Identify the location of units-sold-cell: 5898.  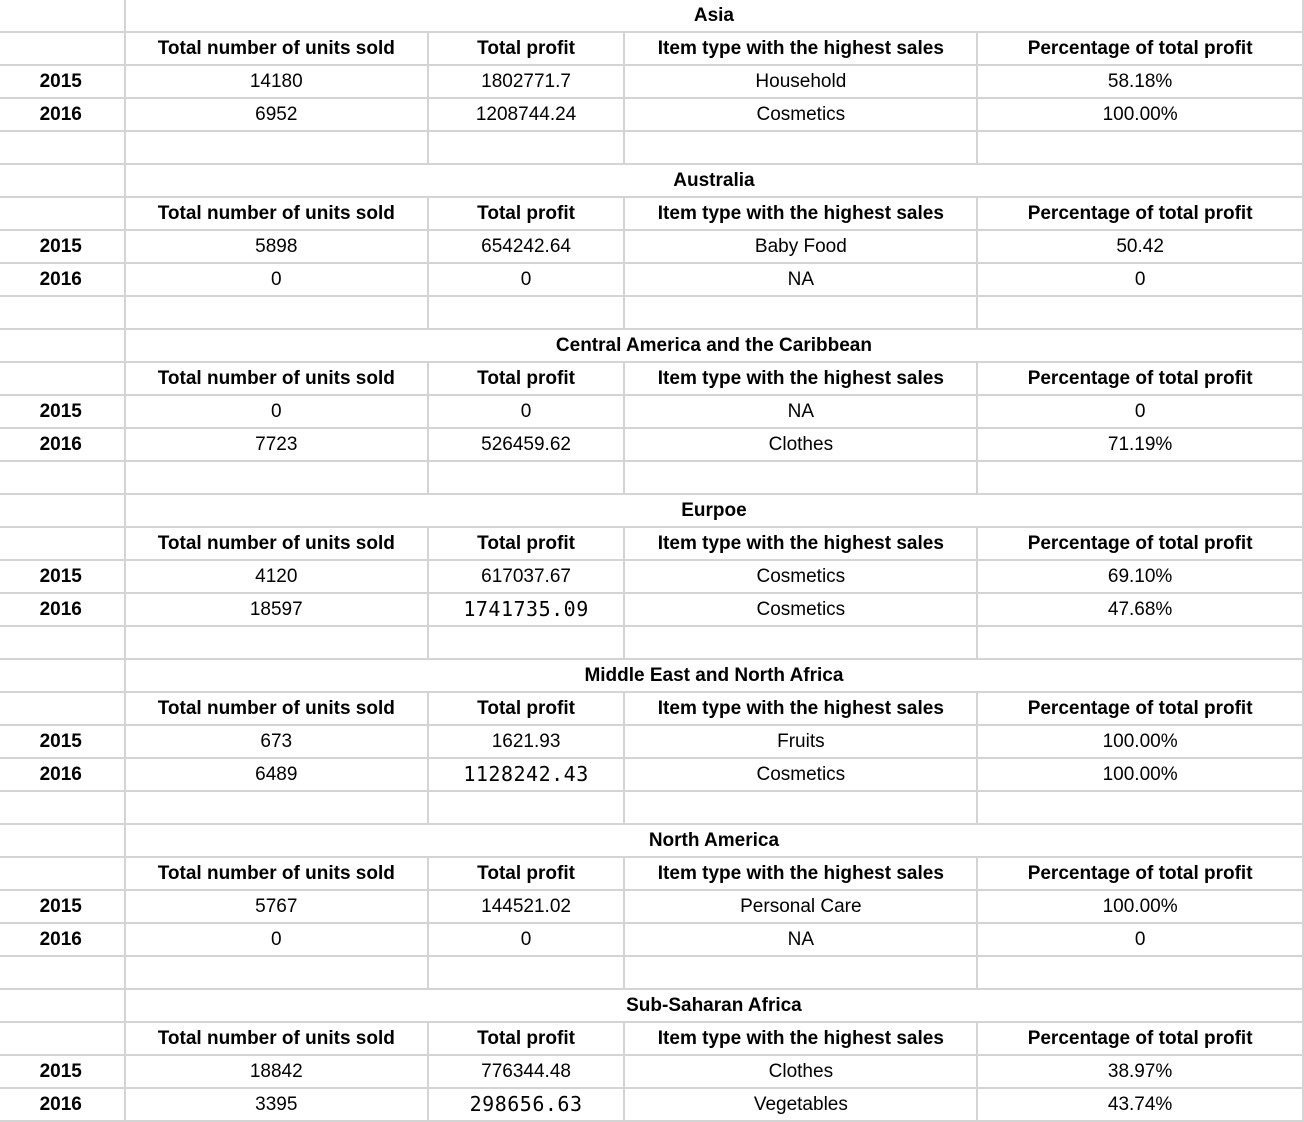
(276, 247).